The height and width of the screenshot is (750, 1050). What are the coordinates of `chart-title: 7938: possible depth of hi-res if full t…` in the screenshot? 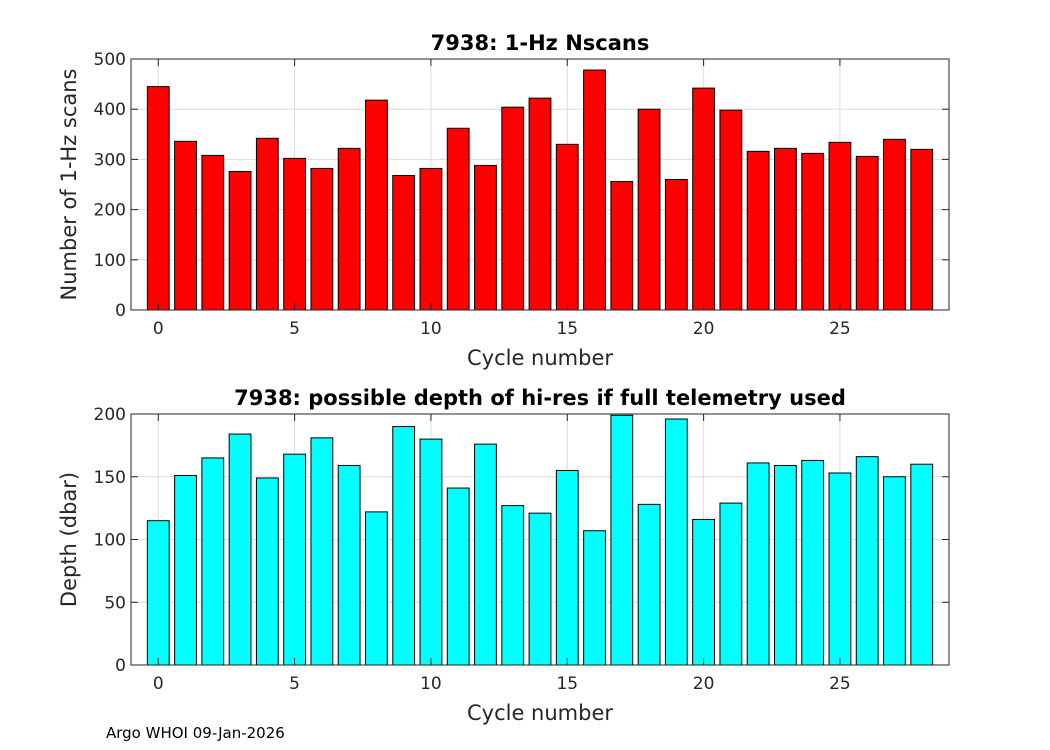 It's located at (540, 398).